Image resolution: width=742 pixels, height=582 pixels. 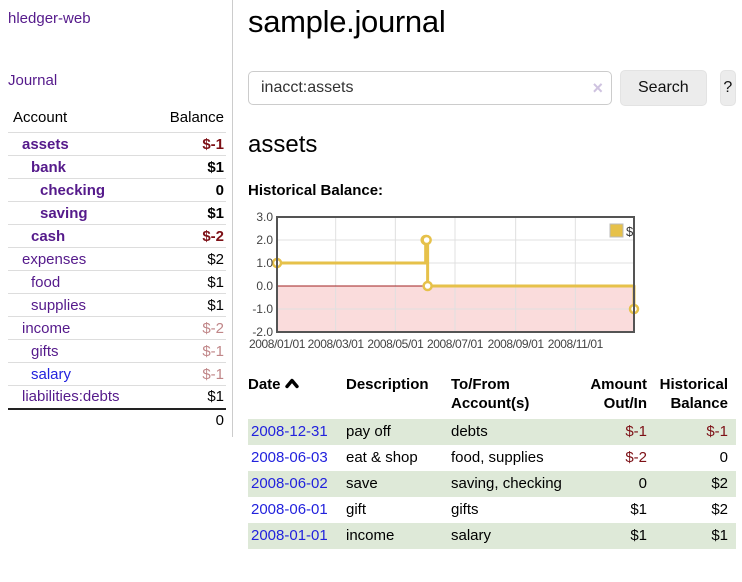 What do you see at coordinates (335, 344) in the screenshot?
I see `x-axis-tick: 2008/03/01` at bounding box center [335, 344].